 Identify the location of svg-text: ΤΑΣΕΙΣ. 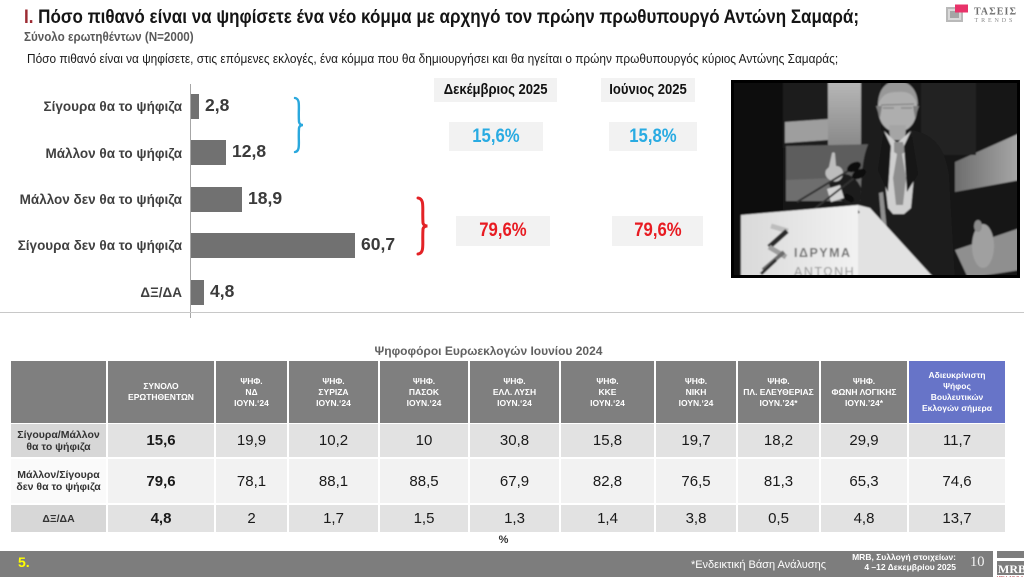
(995, 12).